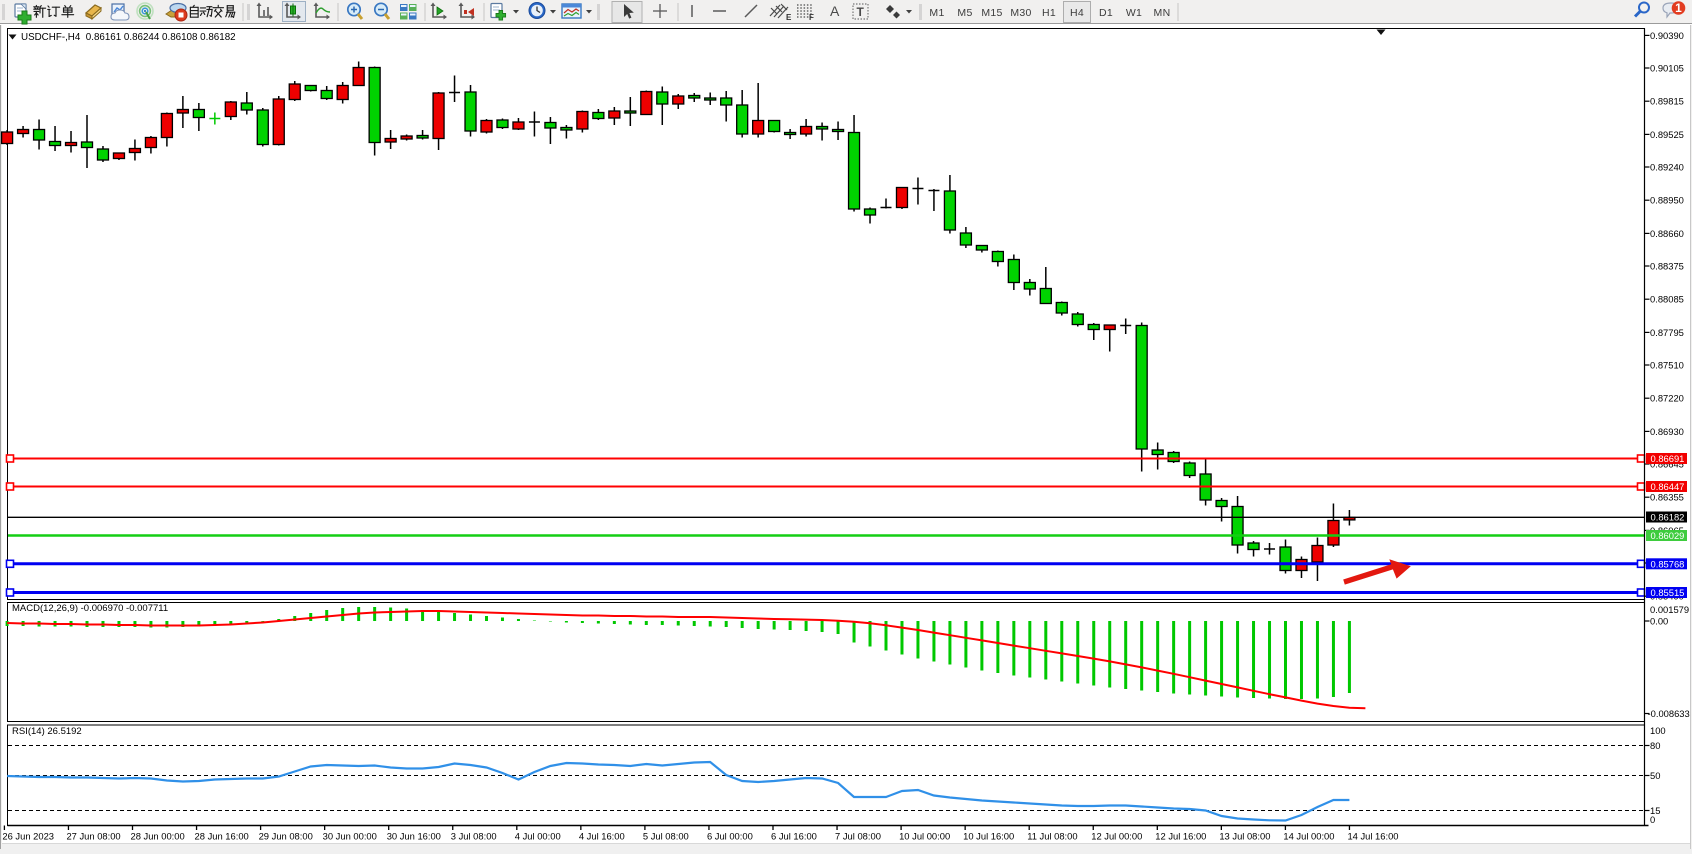 This screenshot has width=1692, height=854. What do you see at coordinates (1116, 836) in the screenshot?
I see `svg-text: 12 Jul 00:00` at bounding box center [1116, 836].